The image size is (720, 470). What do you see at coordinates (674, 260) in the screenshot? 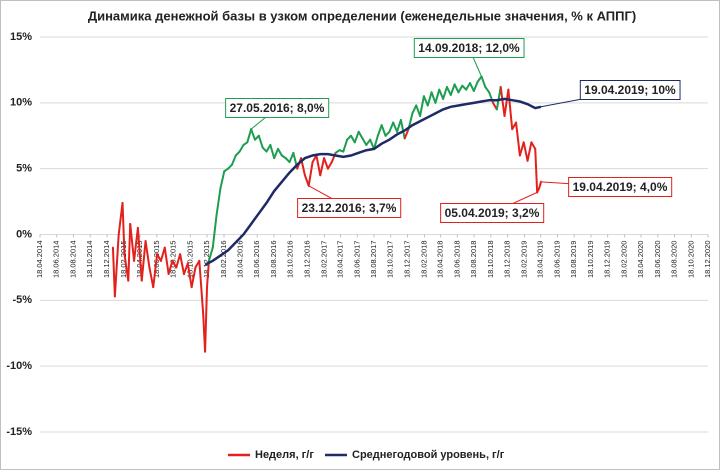
I see `x-tick-label: 18.08.2020` at bounding box center [674, 260].